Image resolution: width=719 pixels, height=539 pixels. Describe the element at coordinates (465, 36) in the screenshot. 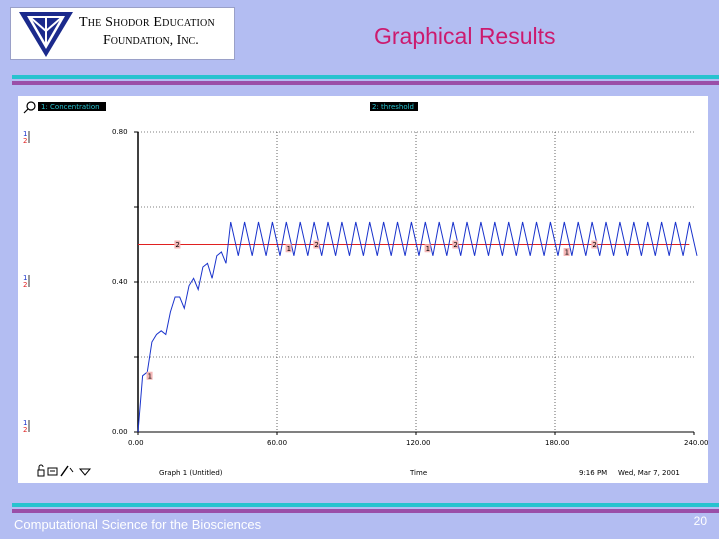

I see `slide-title: Graphical Results` at that location.